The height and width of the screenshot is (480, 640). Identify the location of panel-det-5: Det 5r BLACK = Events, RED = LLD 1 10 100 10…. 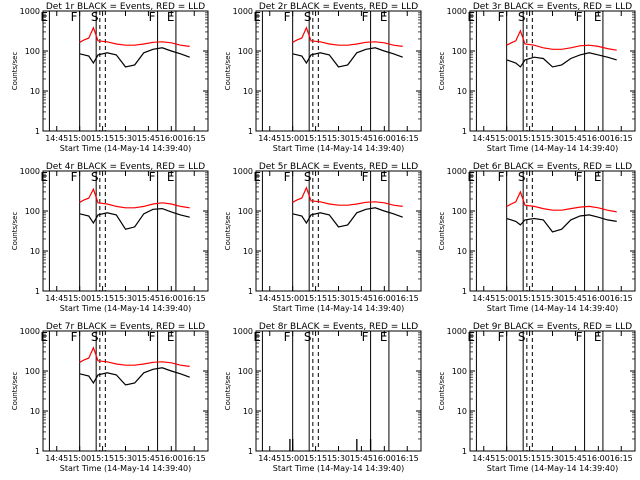
(323, 237).